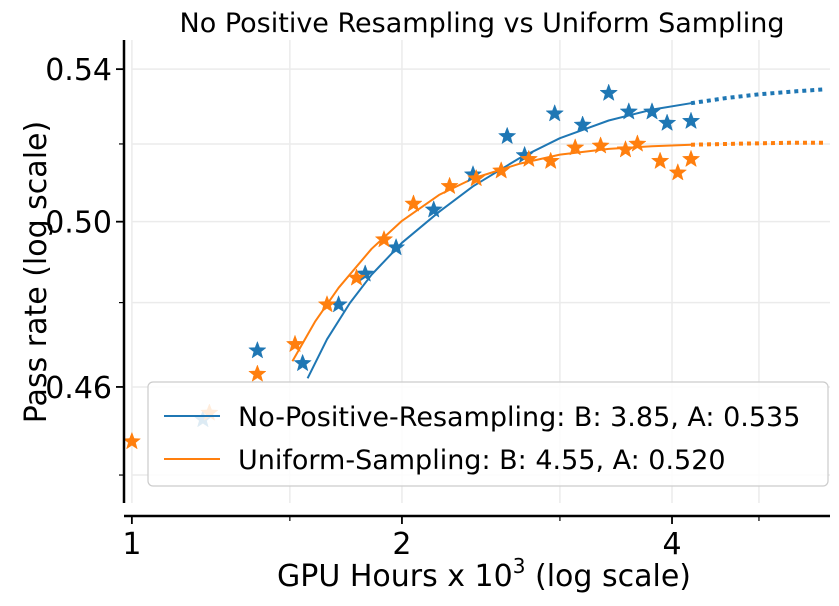  Describe the element at coordinates (482, 460) in the screenshot. I see `legend-label-uniform-sampling: Uniform-Sampling: B: 4.55, A: 0.520` at that location.